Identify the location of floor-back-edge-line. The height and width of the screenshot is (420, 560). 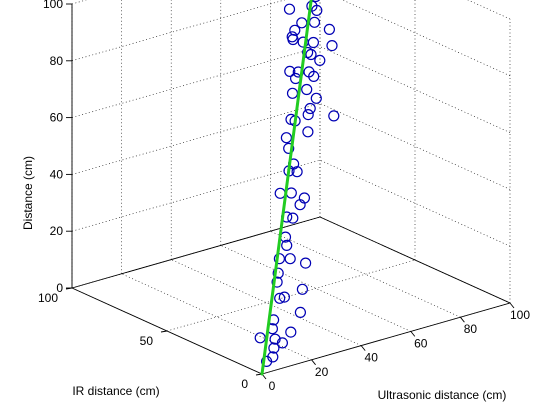
(196, 252).